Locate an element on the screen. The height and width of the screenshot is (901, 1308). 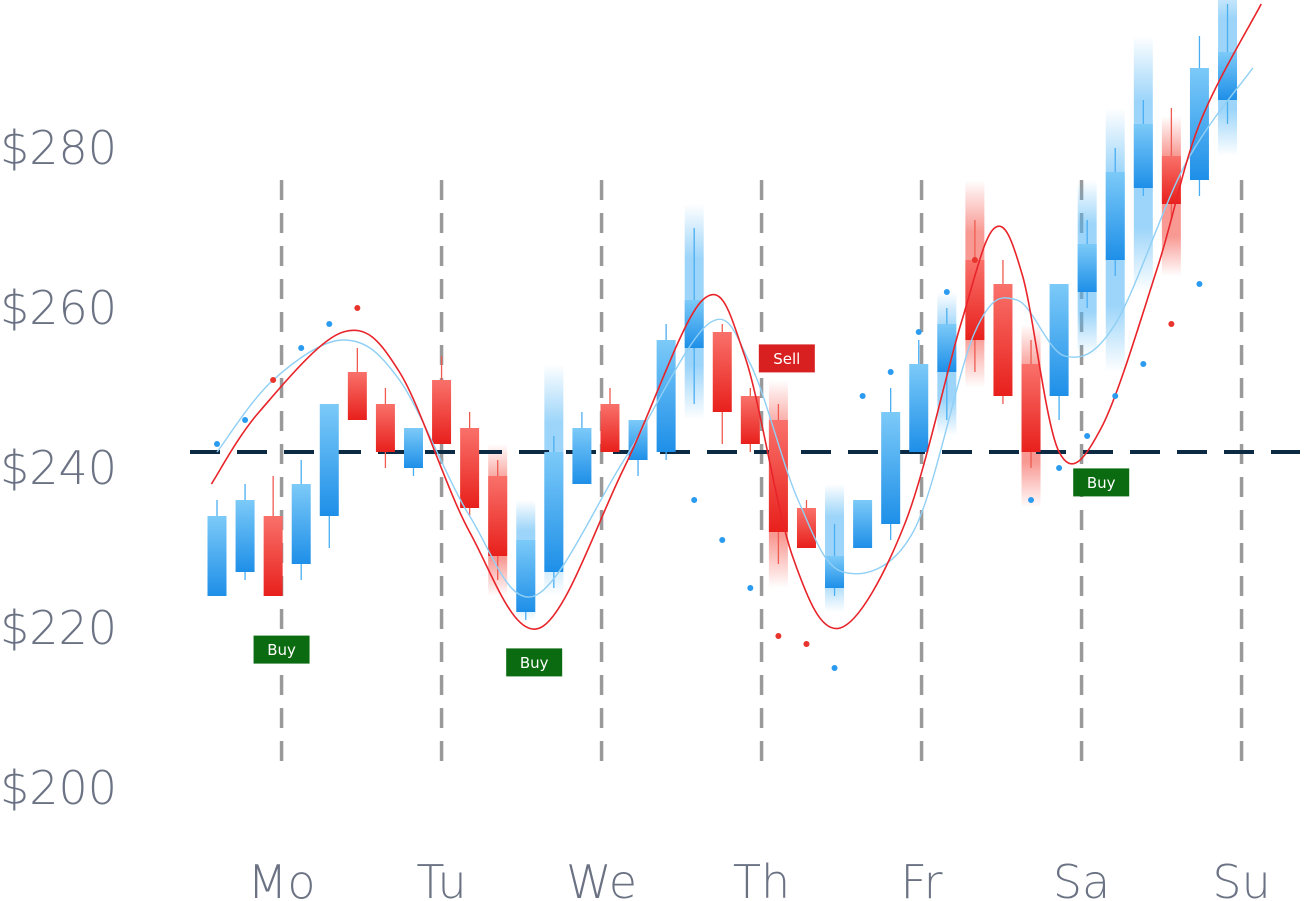
y-axis: $200 $220 $240 $260 $280 is located at coordinates (58, 468).